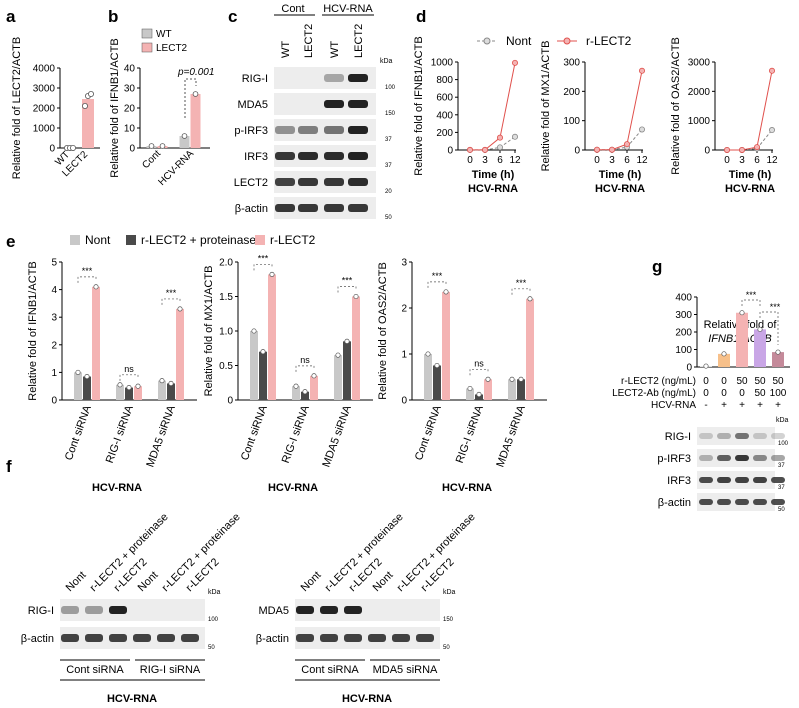  What do you see at coordinates (571, 121) in the screenshot?
I see `d2-ytick-label: 100` at bounding box center [571, 121].